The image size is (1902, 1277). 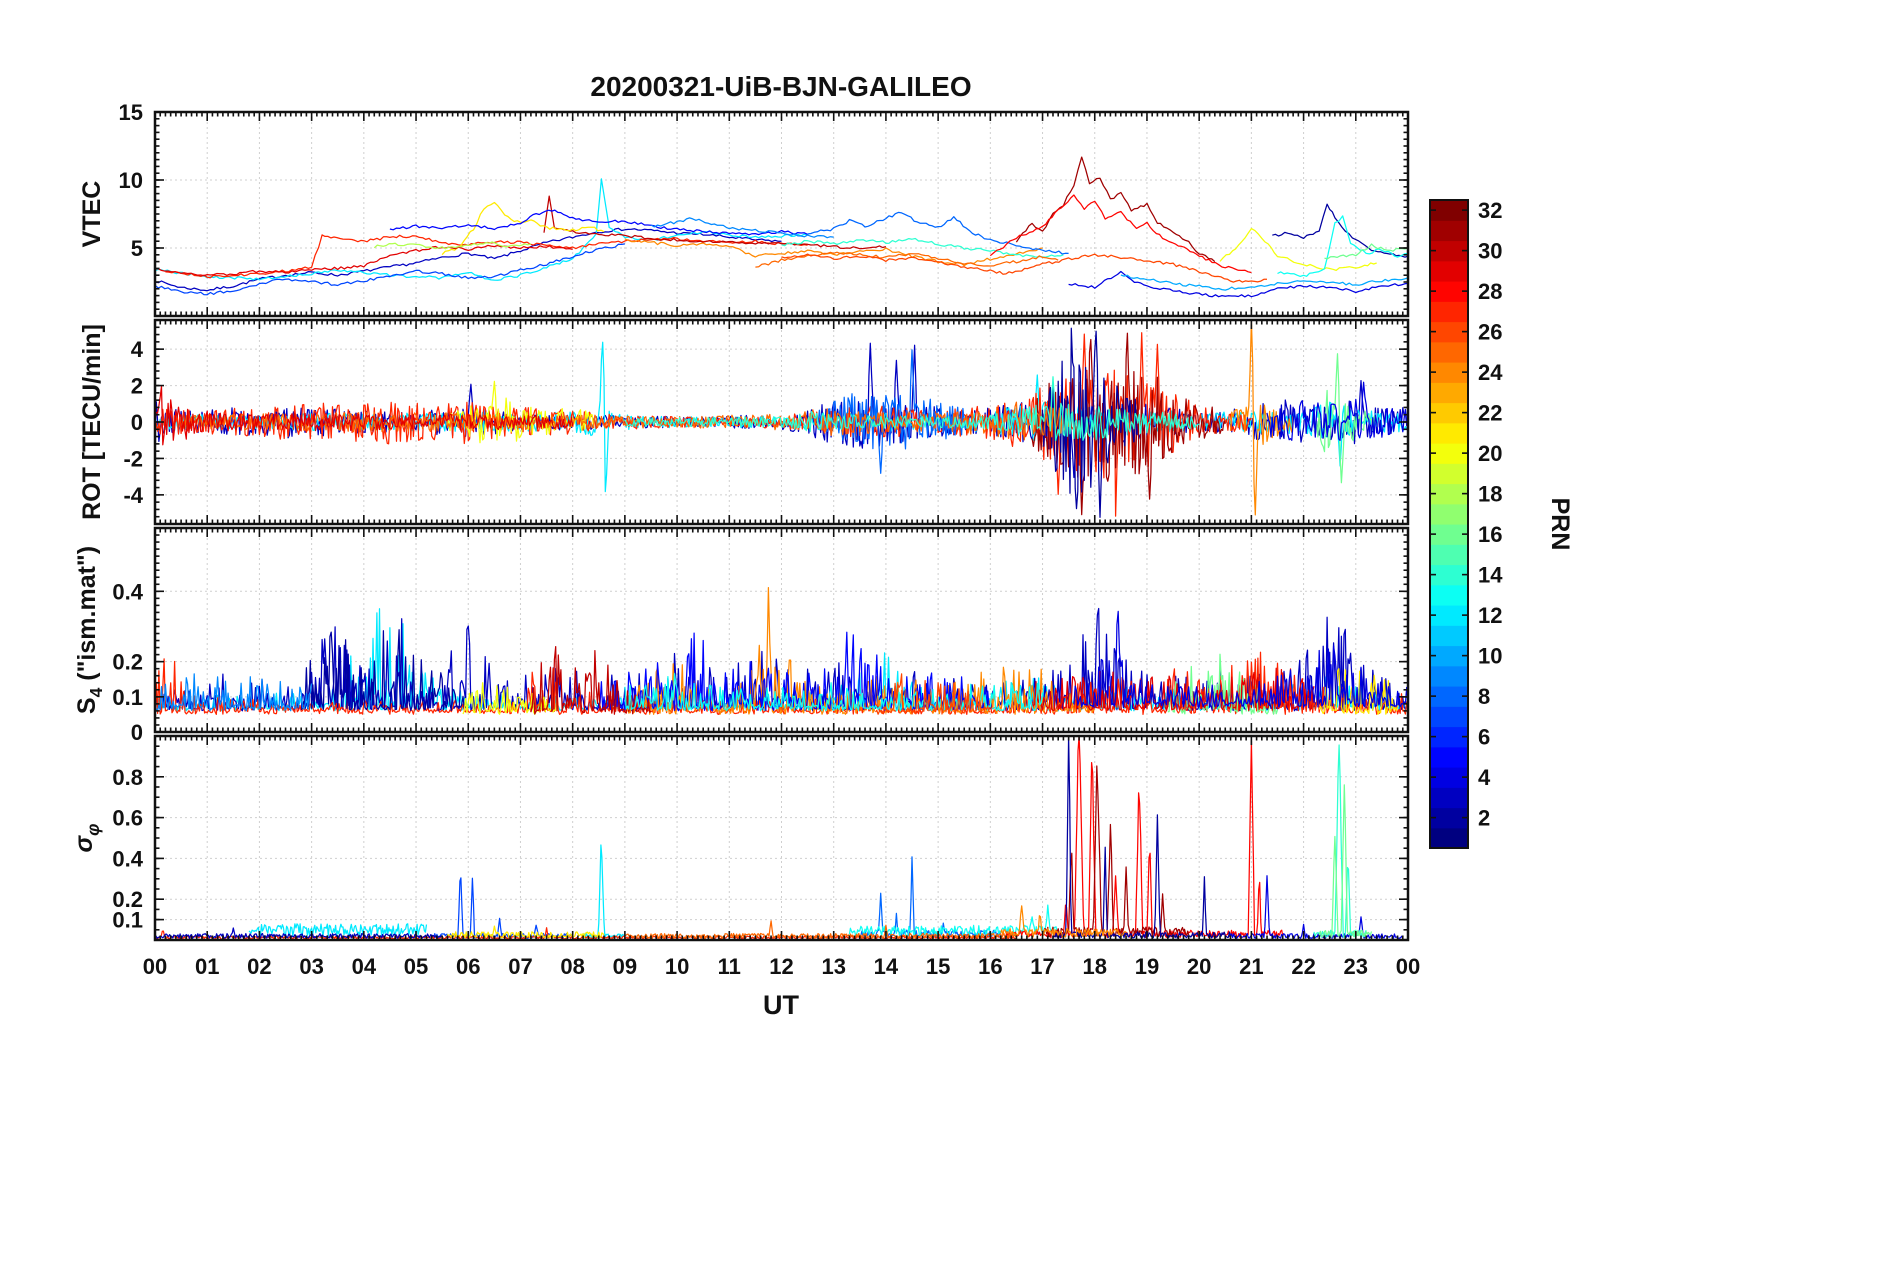 I want to click on colorbar-tick-label: 6, so click(x=1484, y=737).